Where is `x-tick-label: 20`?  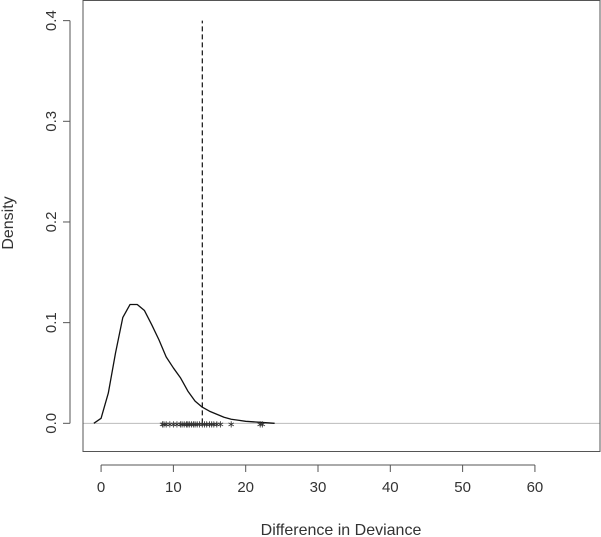 x-tick-label: 20 is located at coordinates (245, 487).